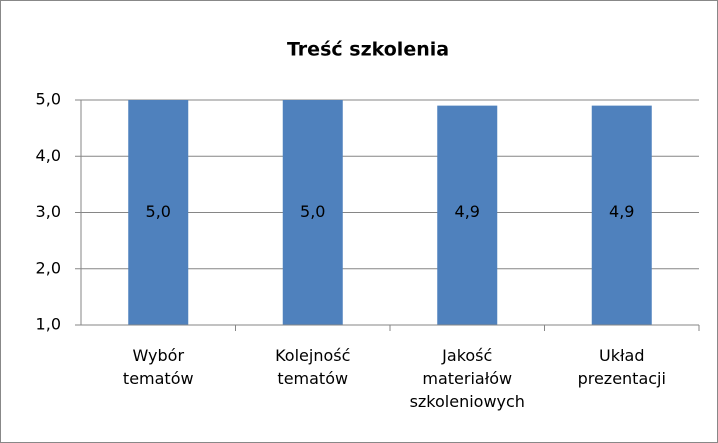 The width and height of the screenshot is (718, 443). I want to click on x-tick-label: Wybór tematów, so click(158, 367).